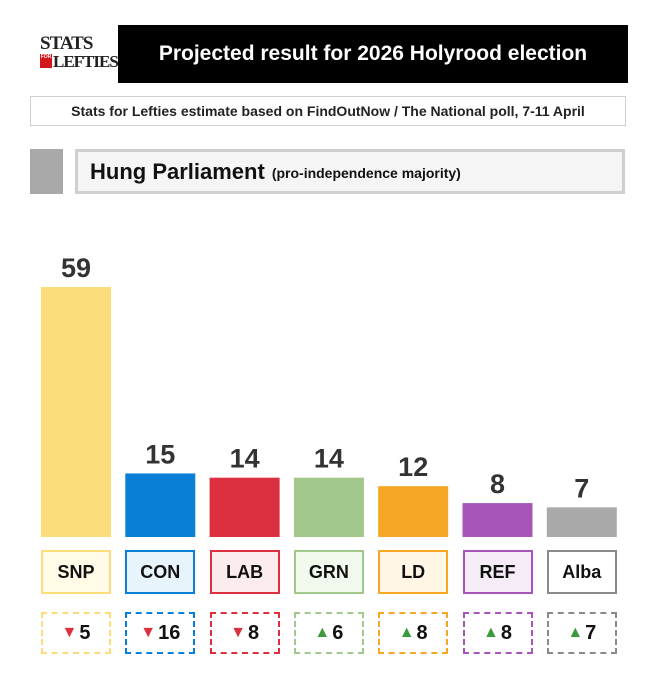  I want to click on value-label-alba: 7, so click(581, 488).